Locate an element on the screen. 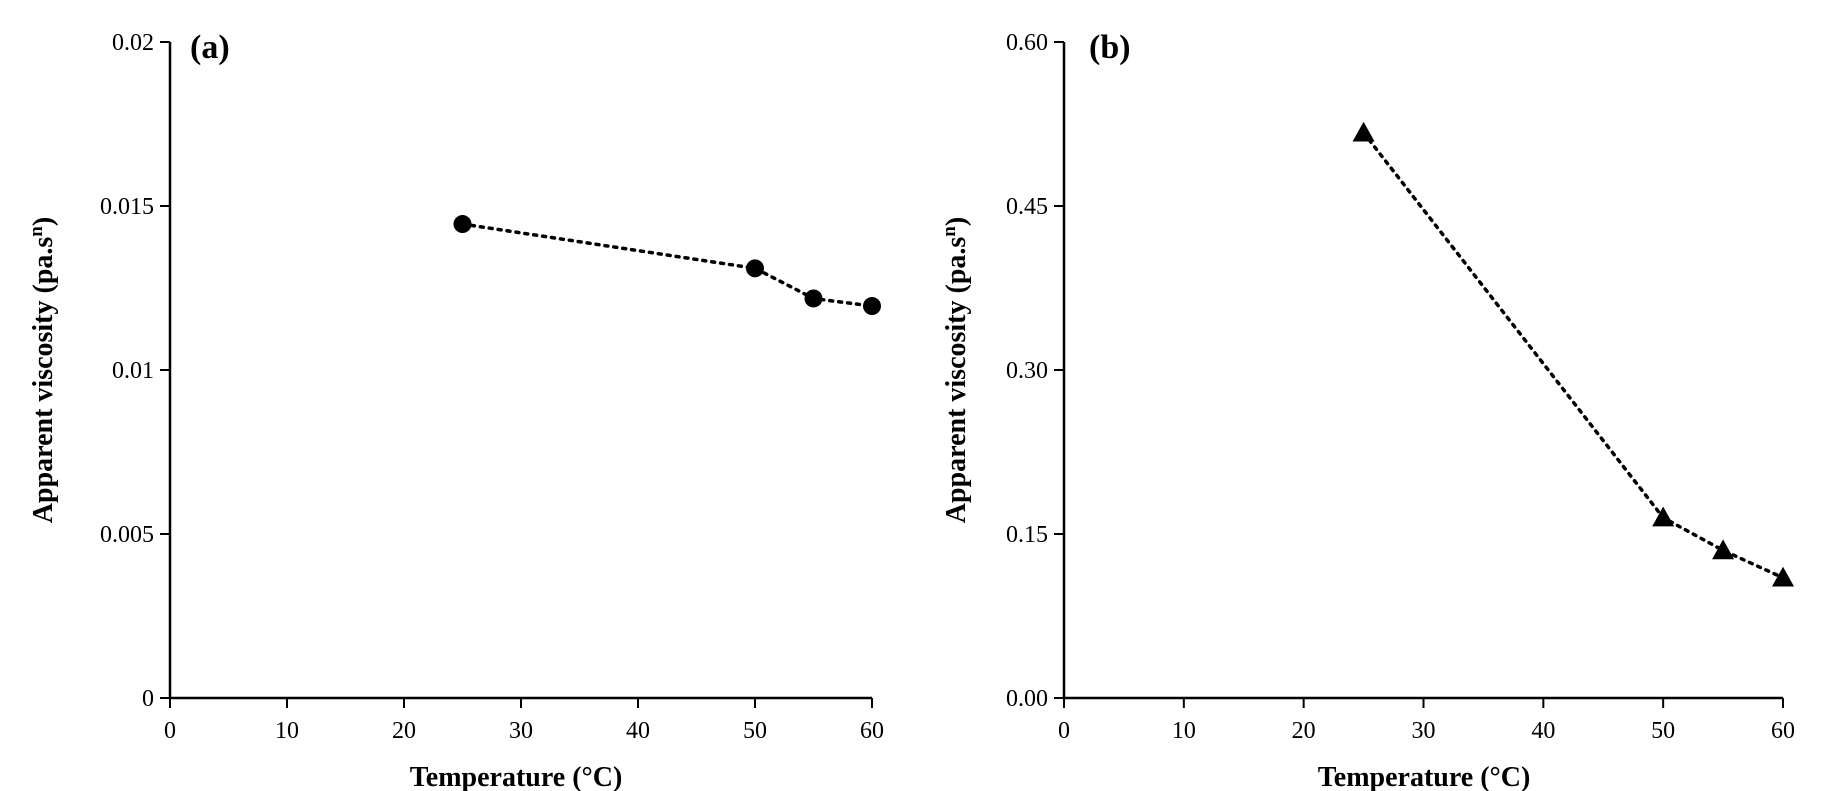  panel-b-series is located at coordinates (1573, 354).